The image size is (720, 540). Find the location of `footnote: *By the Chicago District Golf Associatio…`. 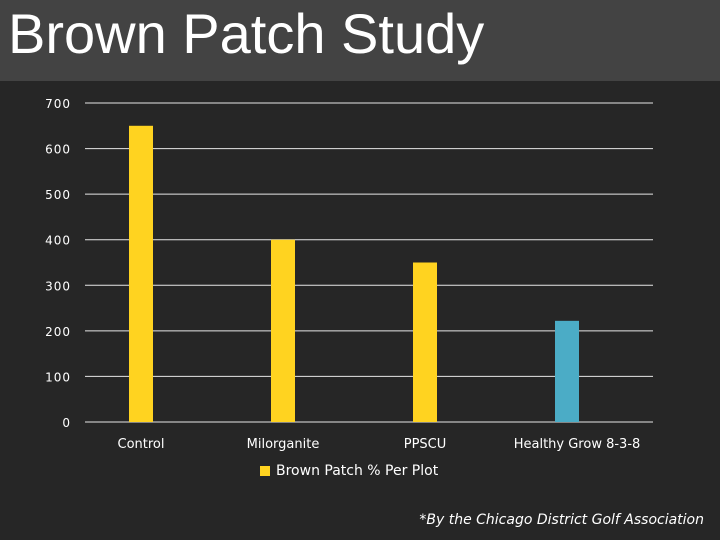

footnote: *By the Chicago District Golf Associatio… is located at coordinates (561, 520).